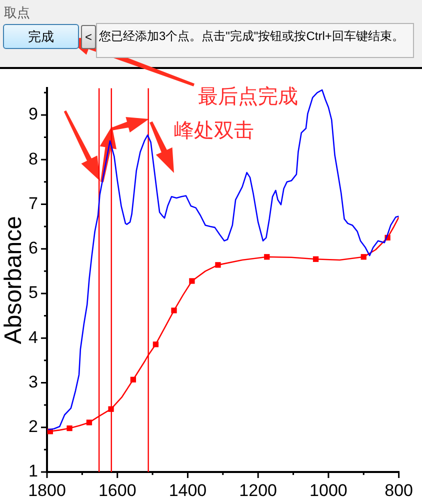  Describe the element at coordinates (399, 490) in the screenshot. I see `x-tick-label: 800` at that location.